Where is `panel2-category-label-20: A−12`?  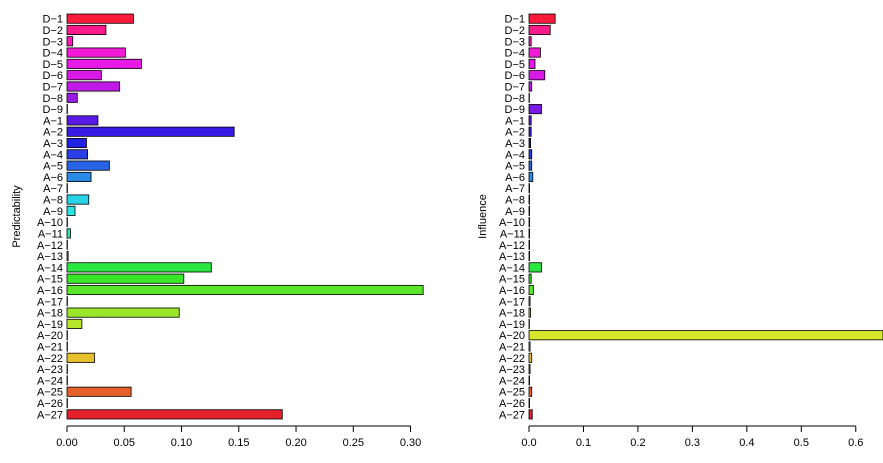
panel2-category-label-20: A−12 is located at coordinates (512, 246).